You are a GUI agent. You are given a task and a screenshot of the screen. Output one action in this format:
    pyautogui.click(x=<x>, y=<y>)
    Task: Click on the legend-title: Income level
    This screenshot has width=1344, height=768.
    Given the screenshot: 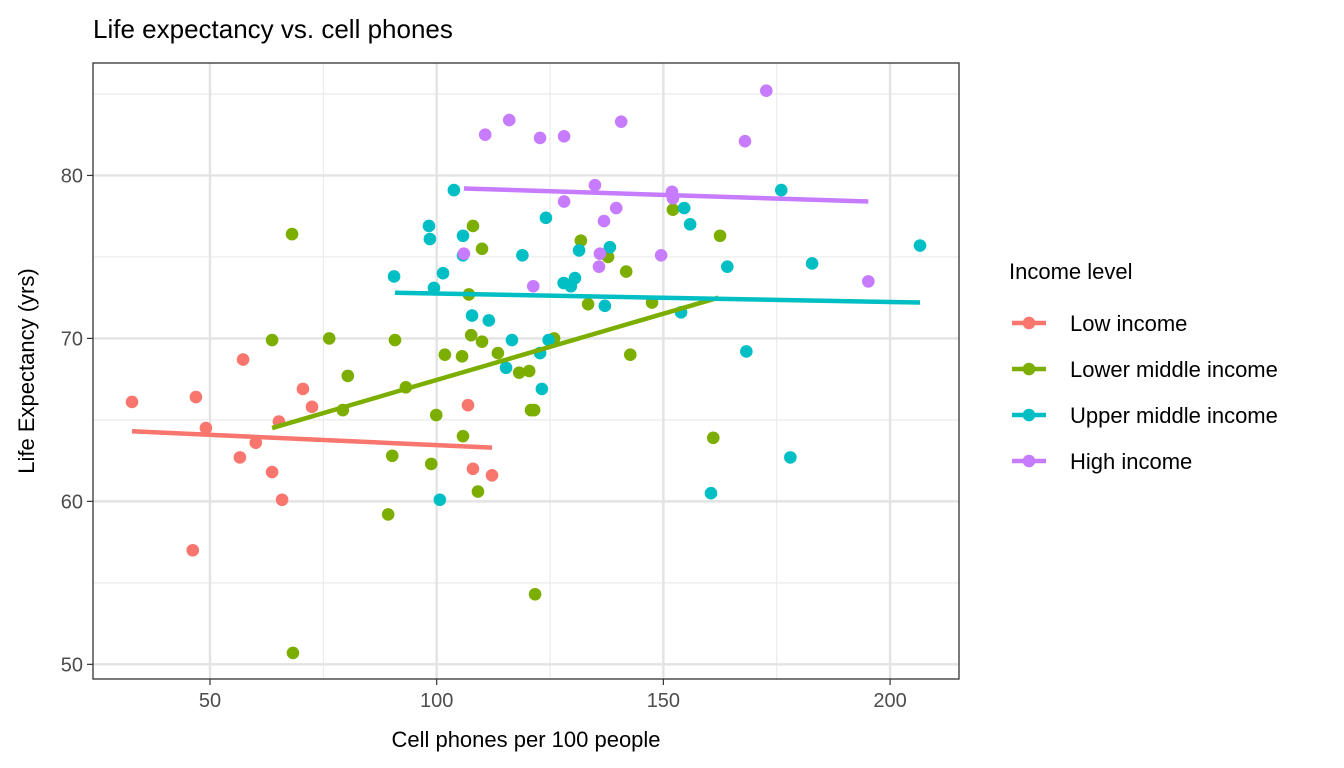 What is the action you would take?
    pyautogui.click(x=1071, y=271)
    